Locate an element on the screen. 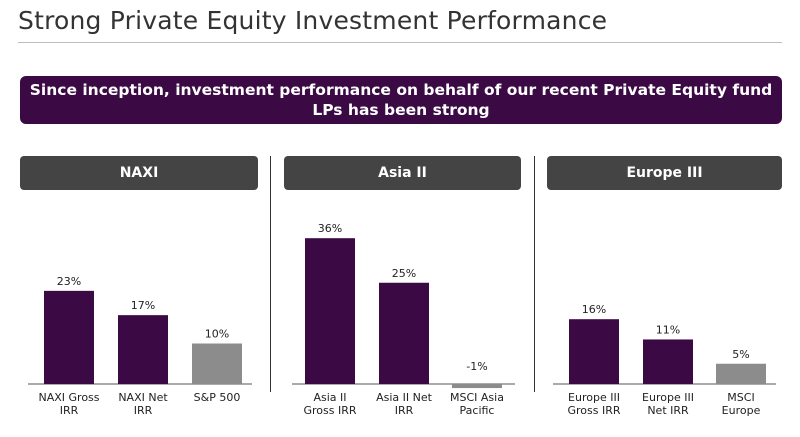  panel-header-asia-ii: Asia II is located at coordinates (402, 173).